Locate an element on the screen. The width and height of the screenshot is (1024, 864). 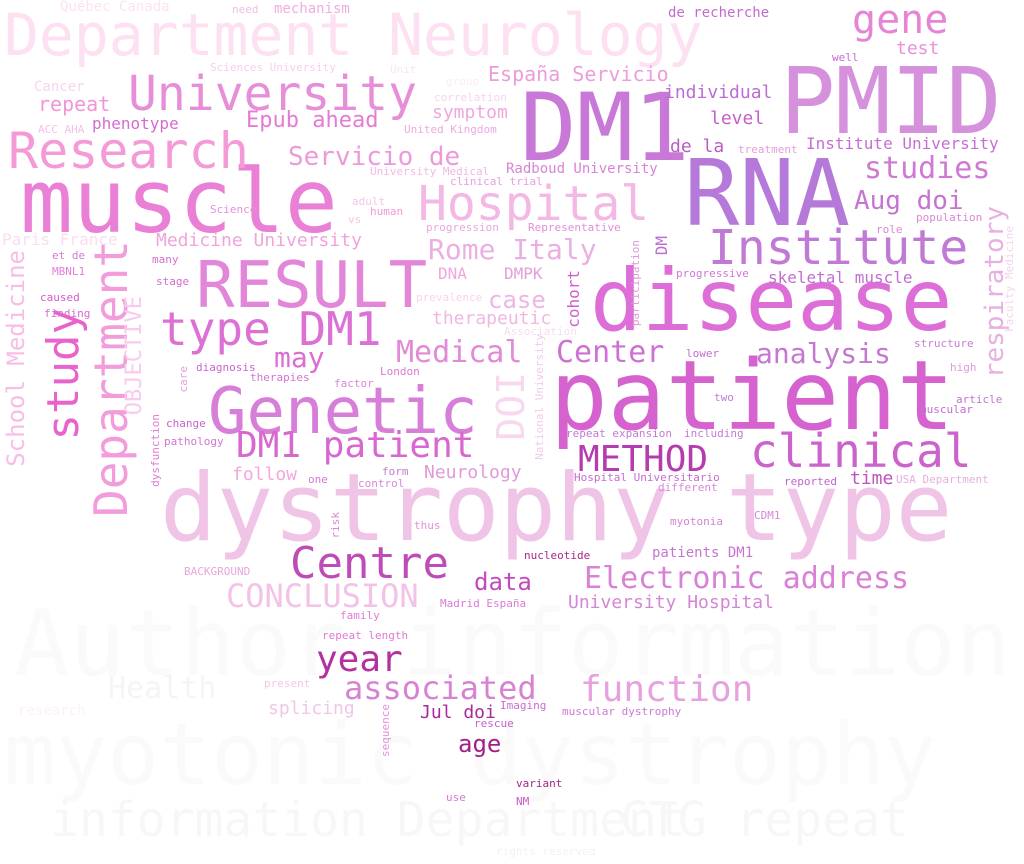
word: DMPK is located at coordinates (523, 273).